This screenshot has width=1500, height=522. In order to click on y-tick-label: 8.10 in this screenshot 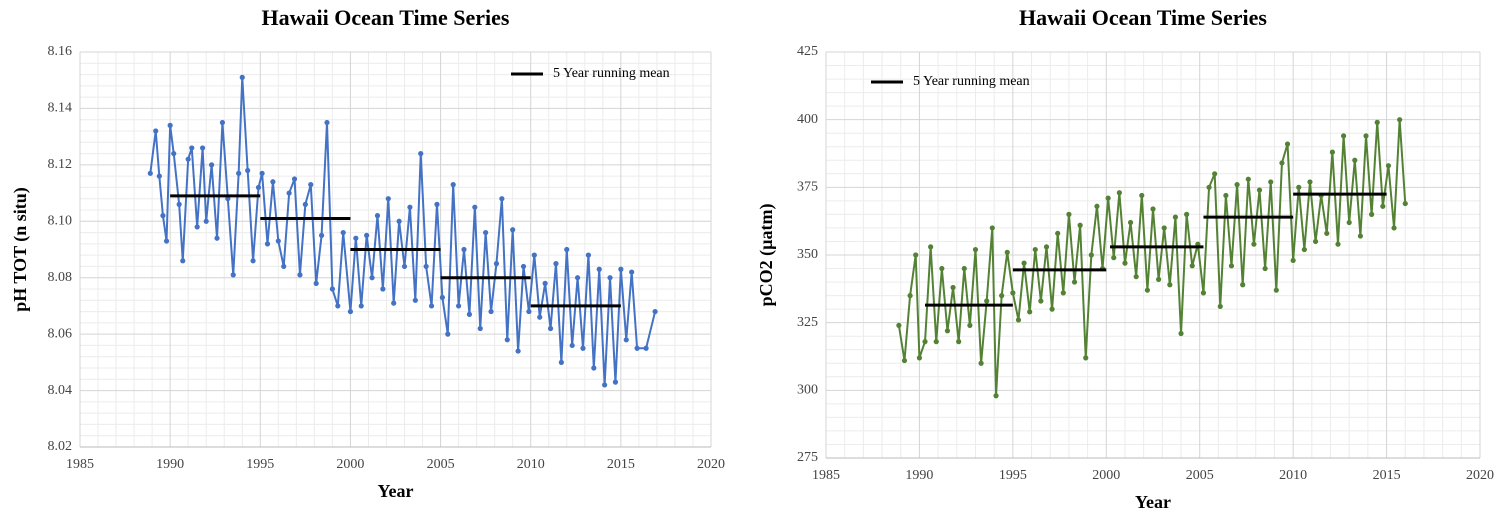, I will do `click(60, 221)`.